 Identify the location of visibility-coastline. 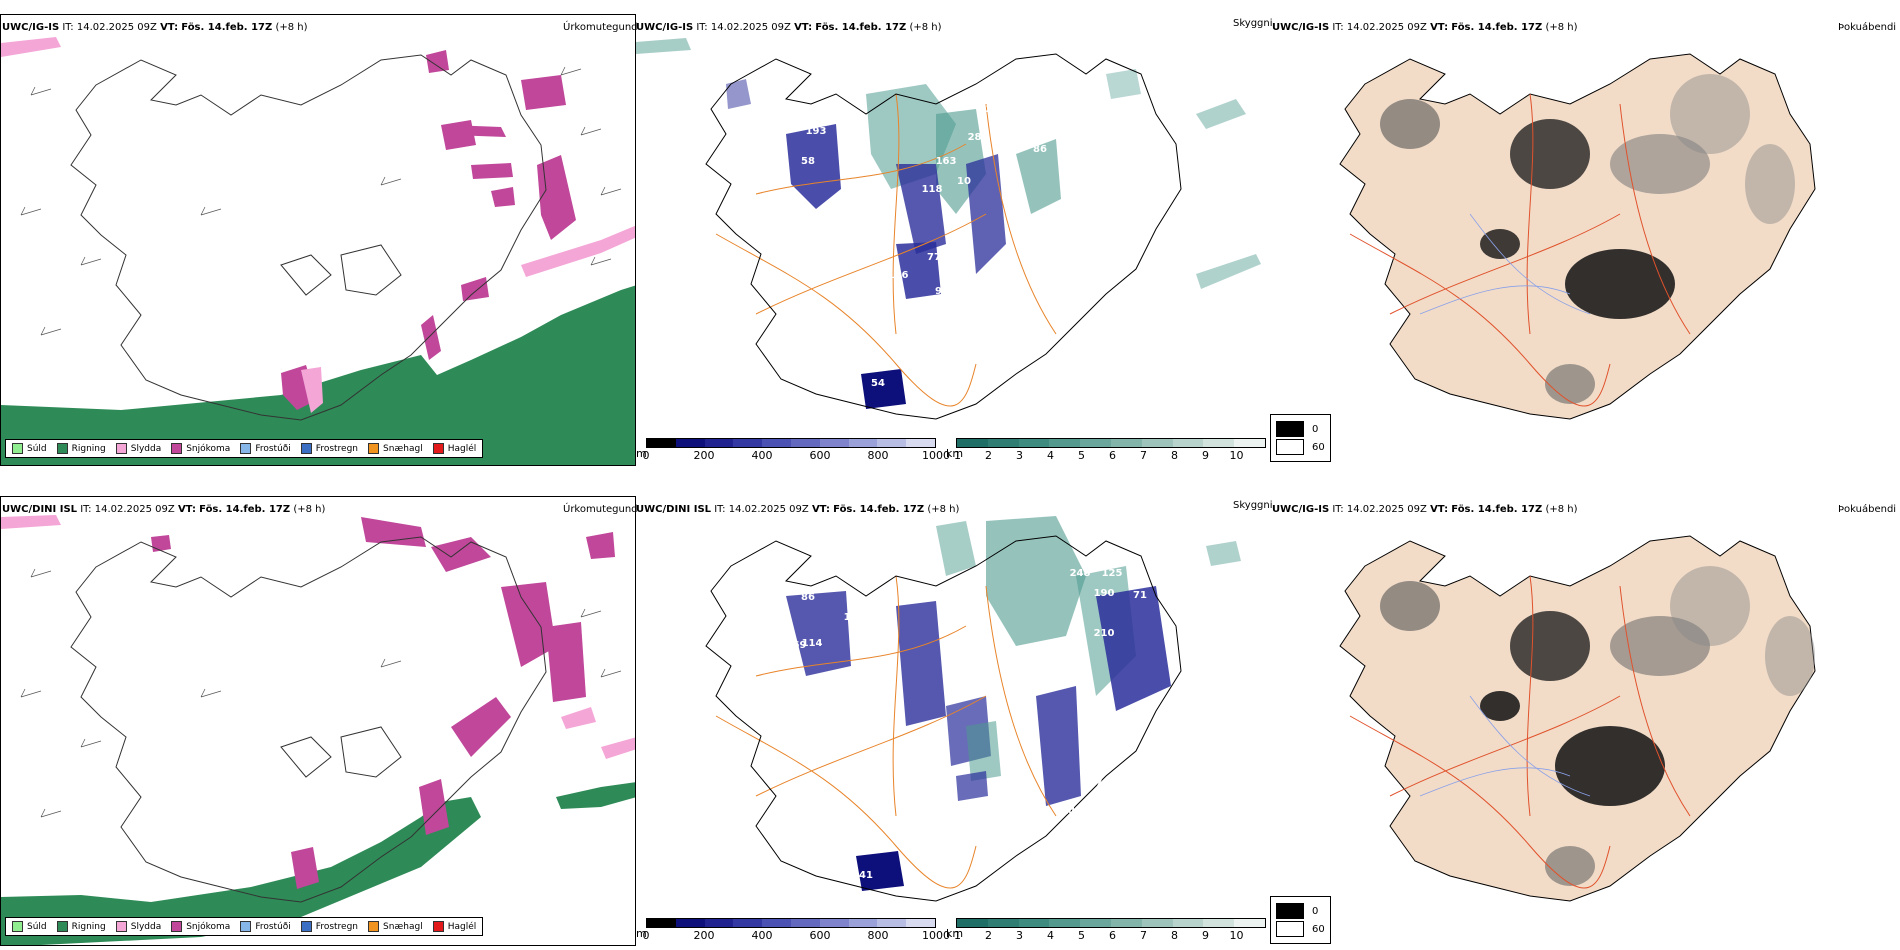
(943, 236).